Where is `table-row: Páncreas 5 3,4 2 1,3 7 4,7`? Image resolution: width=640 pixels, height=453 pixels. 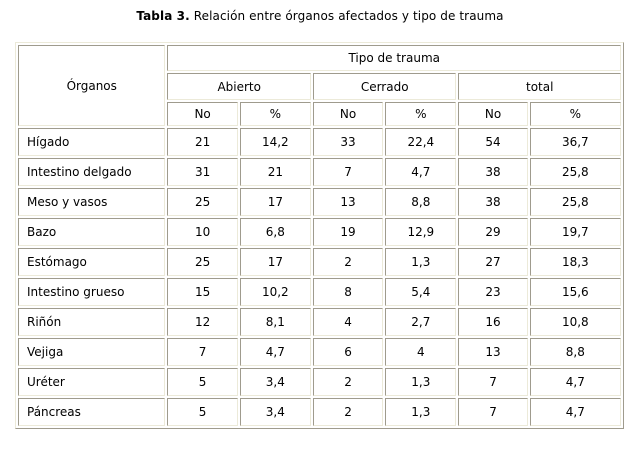
table-row: Páncreas 5 3,4 2 1,3 7 4,7 is located at coordinates (319, 412).